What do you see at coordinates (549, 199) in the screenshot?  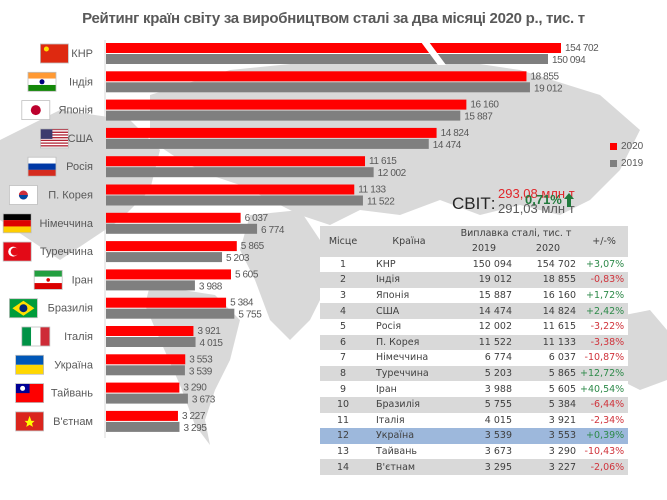 I see `world-change: 0,71%` at bounding box center [549, 199].